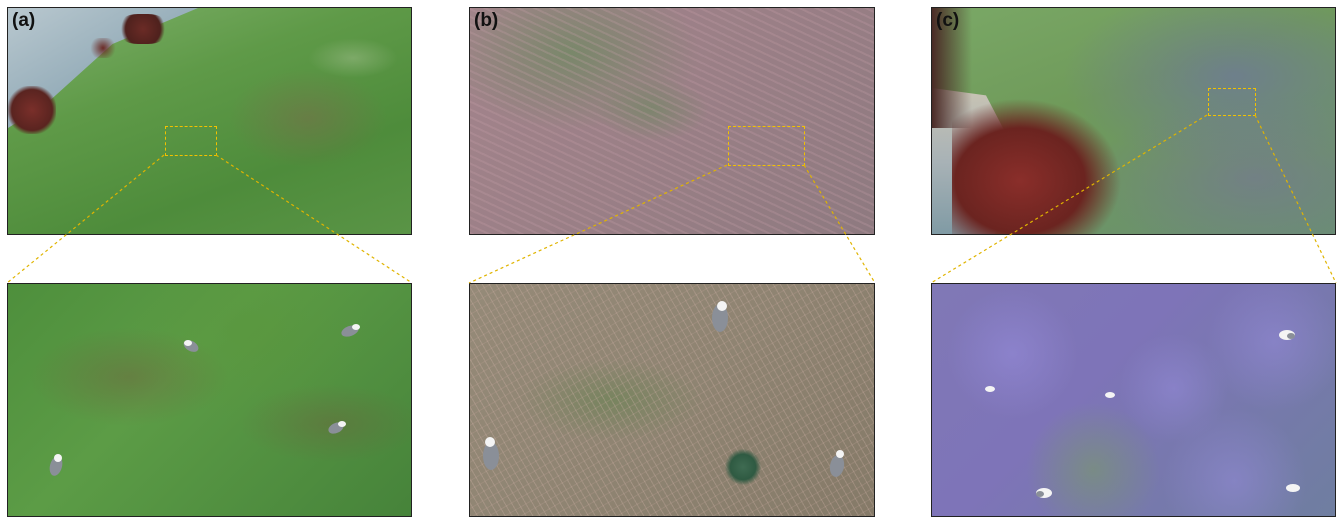  Describe the element at coordinates (743, 467) in the screenshot. I see `plant-clump` at that location.